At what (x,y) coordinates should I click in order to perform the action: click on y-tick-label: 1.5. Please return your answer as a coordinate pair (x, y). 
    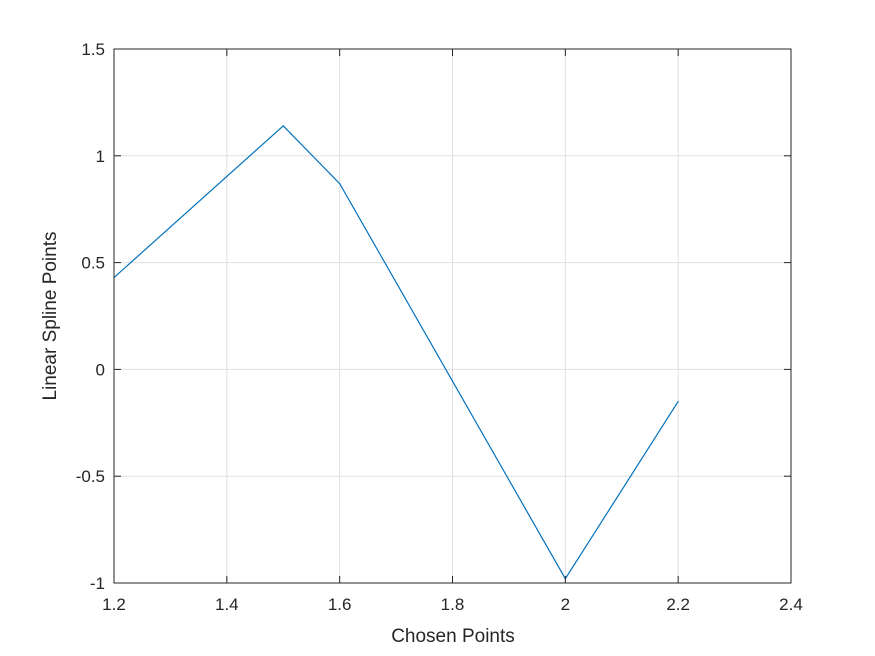
    Looking at the image, I should click on (93, 49).